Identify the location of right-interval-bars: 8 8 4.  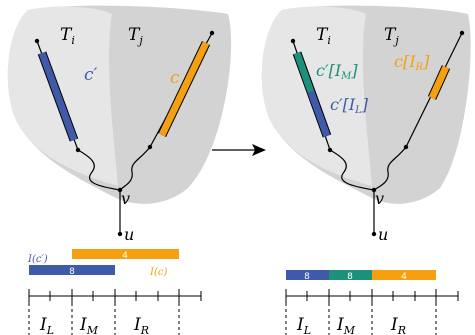
(361, 276).